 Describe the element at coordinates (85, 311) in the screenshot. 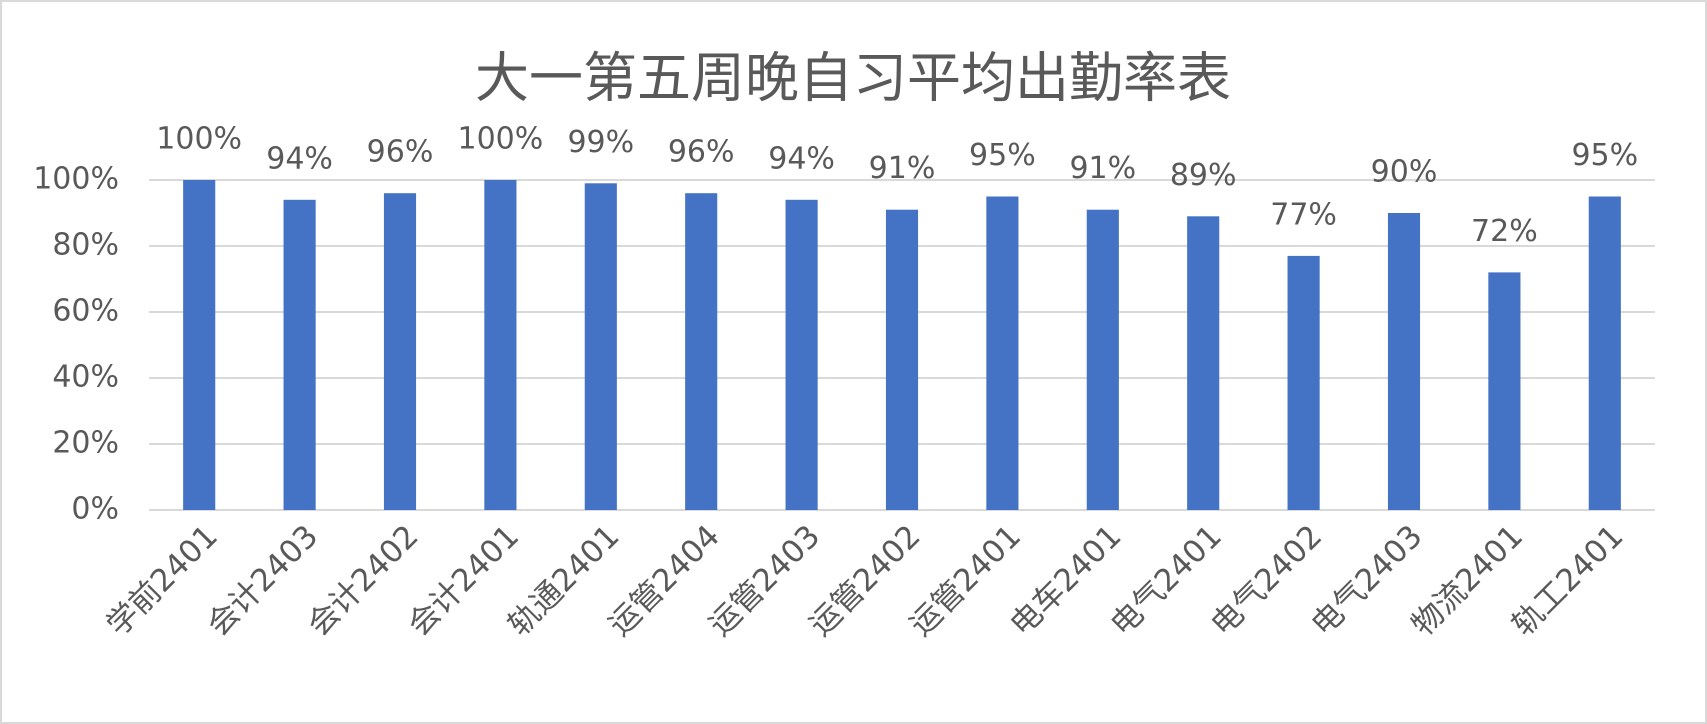

I see `y-tick-label: 60%` at that location.